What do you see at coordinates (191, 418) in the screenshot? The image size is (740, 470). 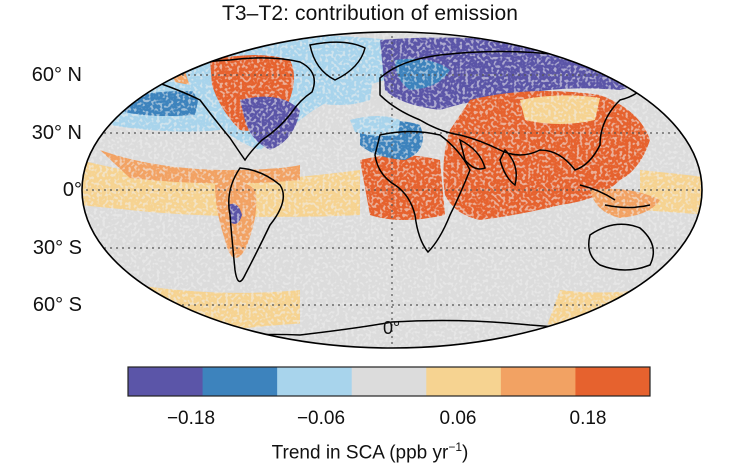 I see `colorbar-tick-label: −0.18` at bounding box center [191, 418].